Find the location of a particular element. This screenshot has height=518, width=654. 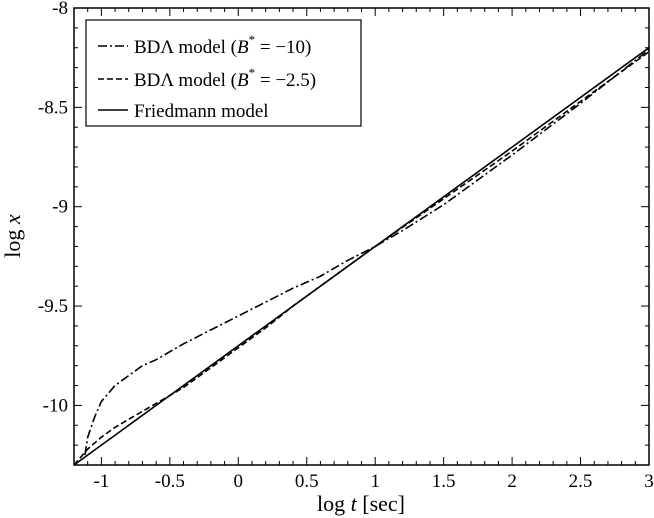

x-tick-label: 0 is located at coordinates (239, 481).